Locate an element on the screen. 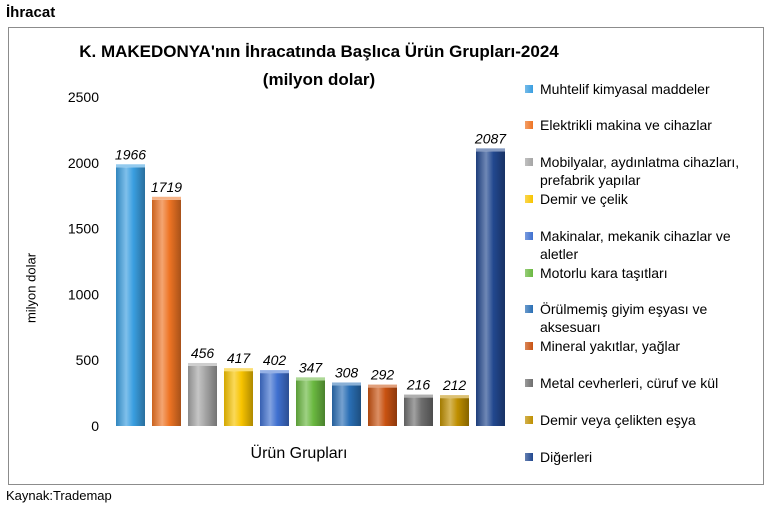  data-label: 417 is located at coordinates (239, 358).